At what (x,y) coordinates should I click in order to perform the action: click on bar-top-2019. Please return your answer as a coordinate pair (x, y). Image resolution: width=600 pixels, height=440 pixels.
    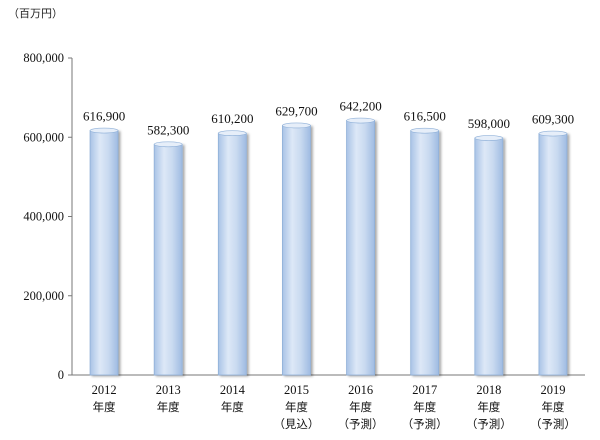
    Looking at the image, I should click on (553, 133).